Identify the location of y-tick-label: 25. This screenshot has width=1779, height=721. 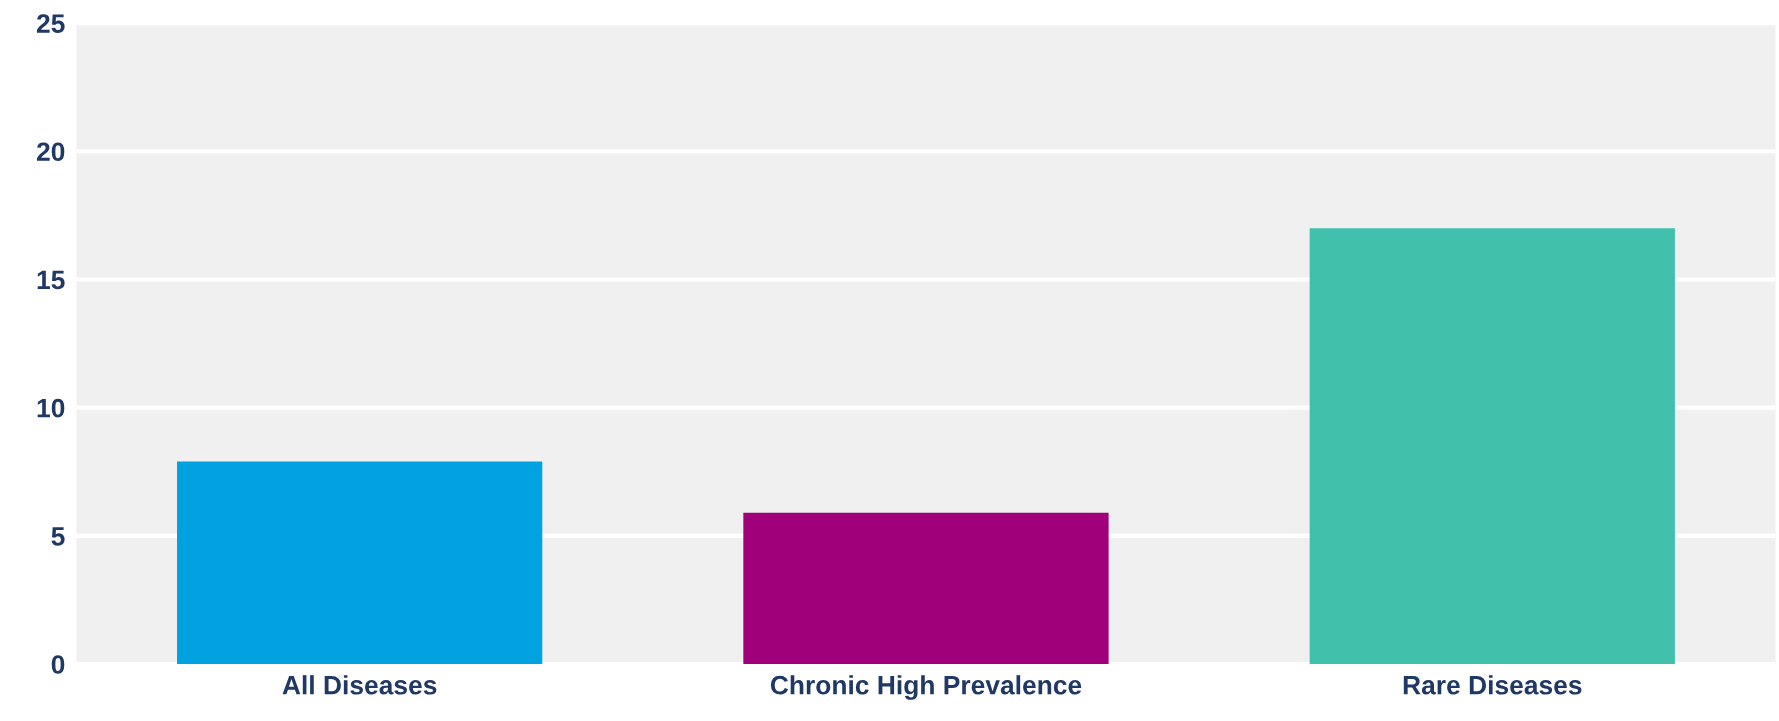
(50, 23).